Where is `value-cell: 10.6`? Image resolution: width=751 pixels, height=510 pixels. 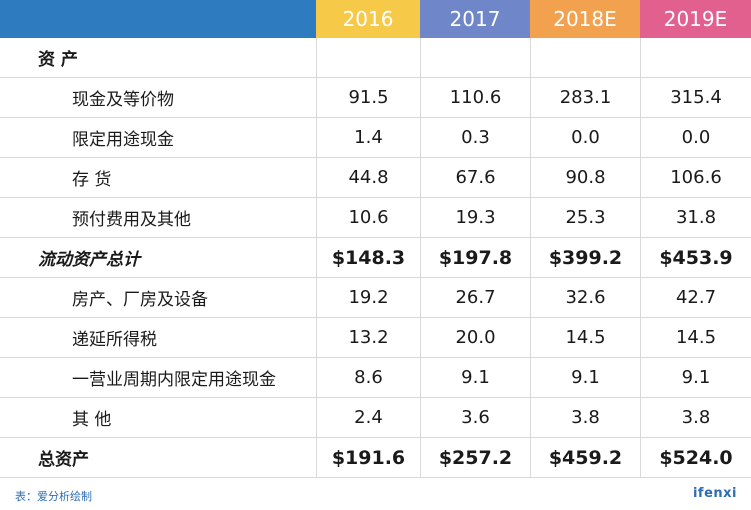
value-cell: 10.6 is located at coordinates (368, 217).